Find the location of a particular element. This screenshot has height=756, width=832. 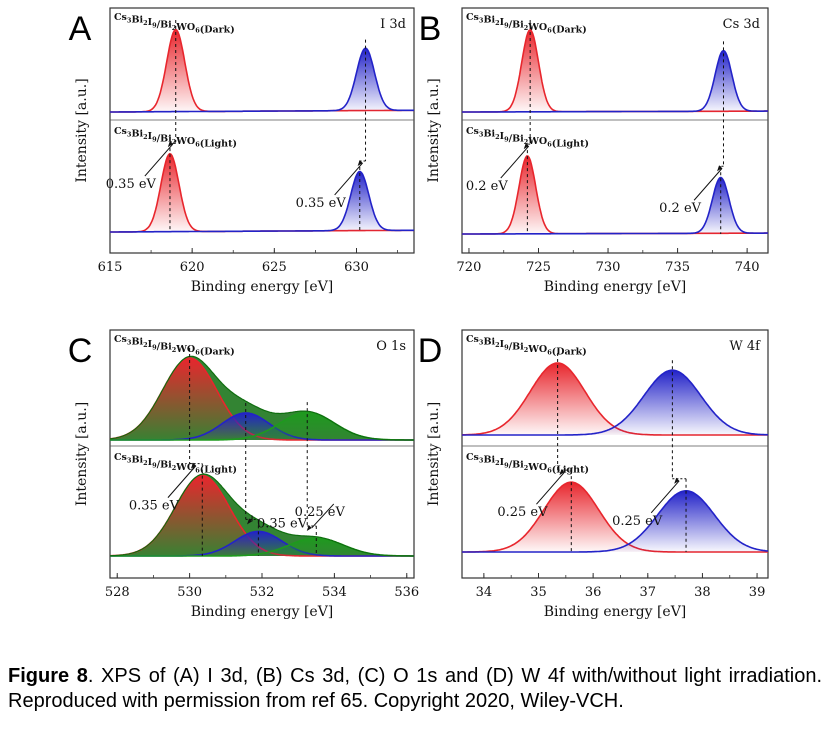

panel-letter: C is located at coordinates (80, 351).